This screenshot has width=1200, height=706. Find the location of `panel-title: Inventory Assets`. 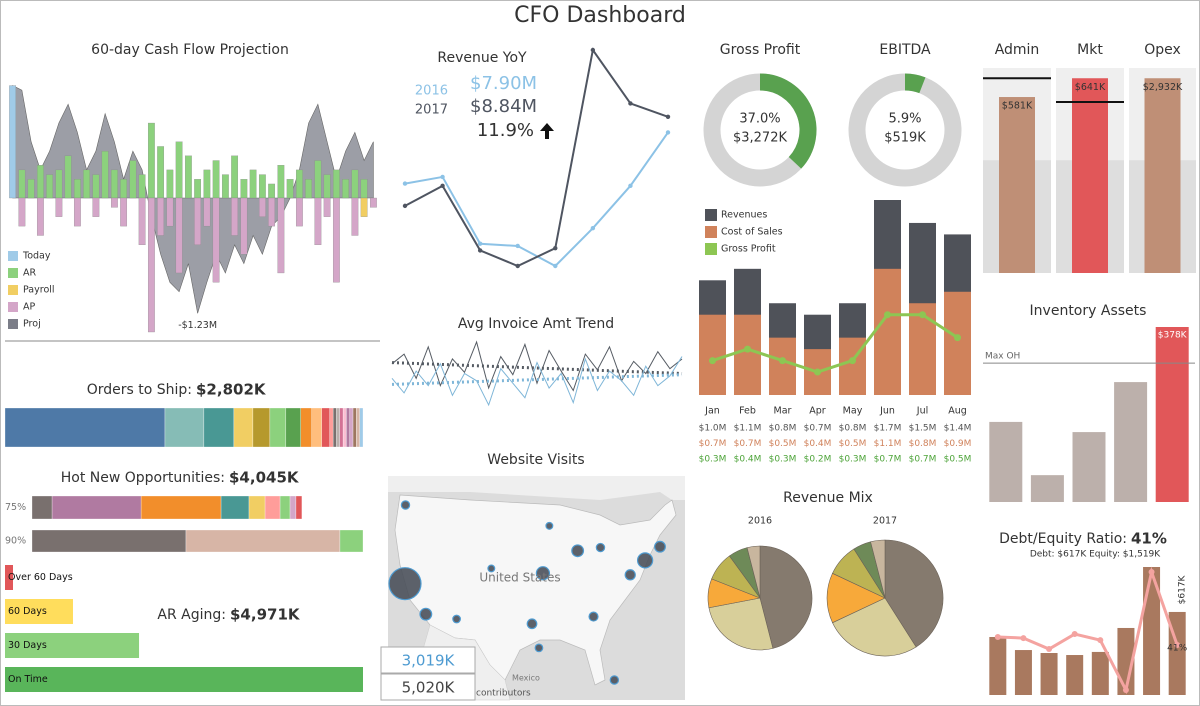

panel-title: Inventory Assets is located at coordinates (1088, 311).